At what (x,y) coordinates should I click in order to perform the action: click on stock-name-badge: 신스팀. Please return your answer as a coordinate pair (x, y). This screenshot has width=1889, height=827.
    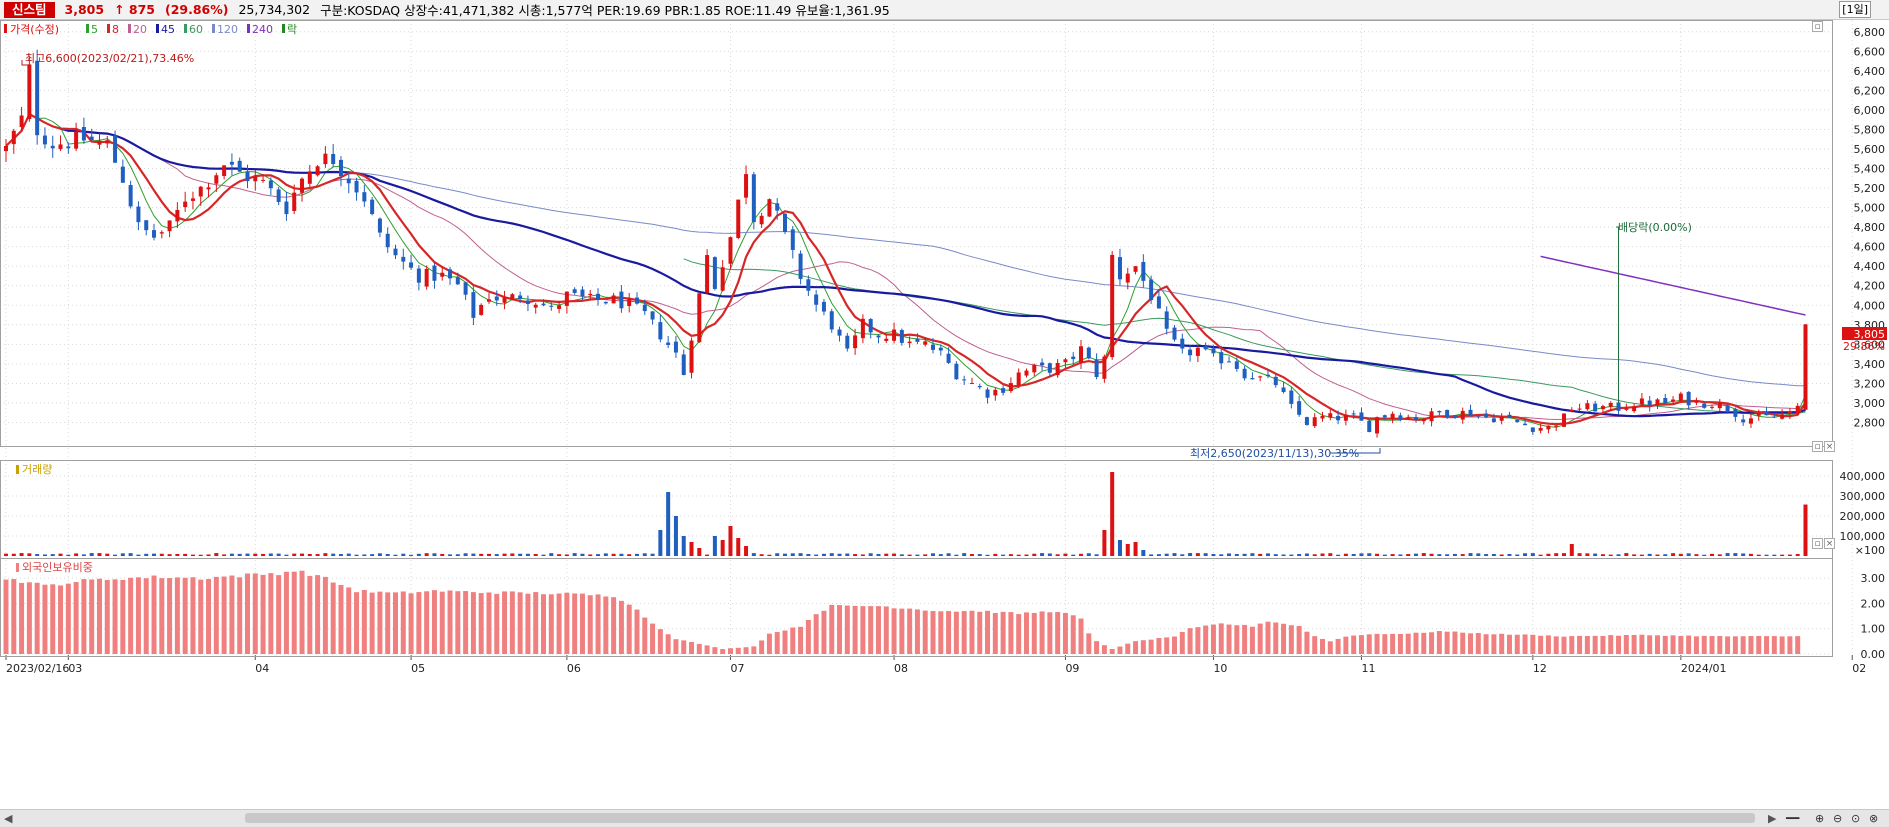
    Looking at the image, I should click on (29, 9).